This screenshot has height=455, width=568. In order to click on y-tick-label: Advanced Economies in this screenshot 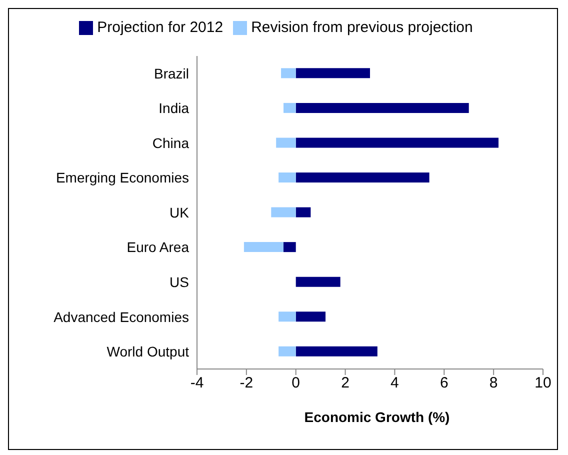, I will do `click(121, 316)`.